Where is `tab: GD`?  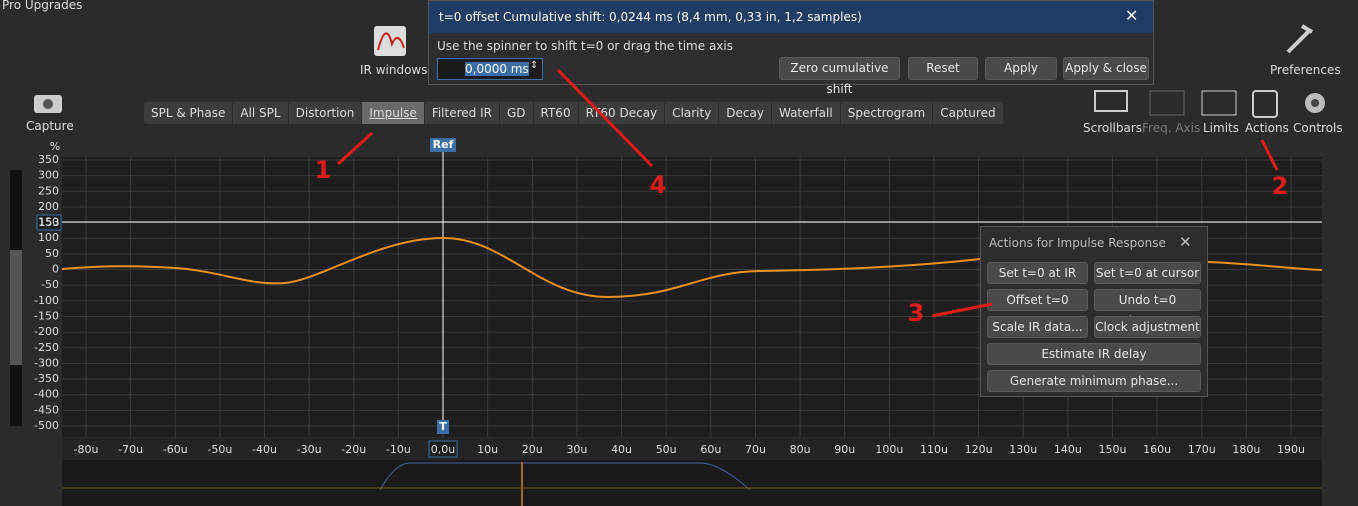 tab: GD is located at coordinates (516, 113).